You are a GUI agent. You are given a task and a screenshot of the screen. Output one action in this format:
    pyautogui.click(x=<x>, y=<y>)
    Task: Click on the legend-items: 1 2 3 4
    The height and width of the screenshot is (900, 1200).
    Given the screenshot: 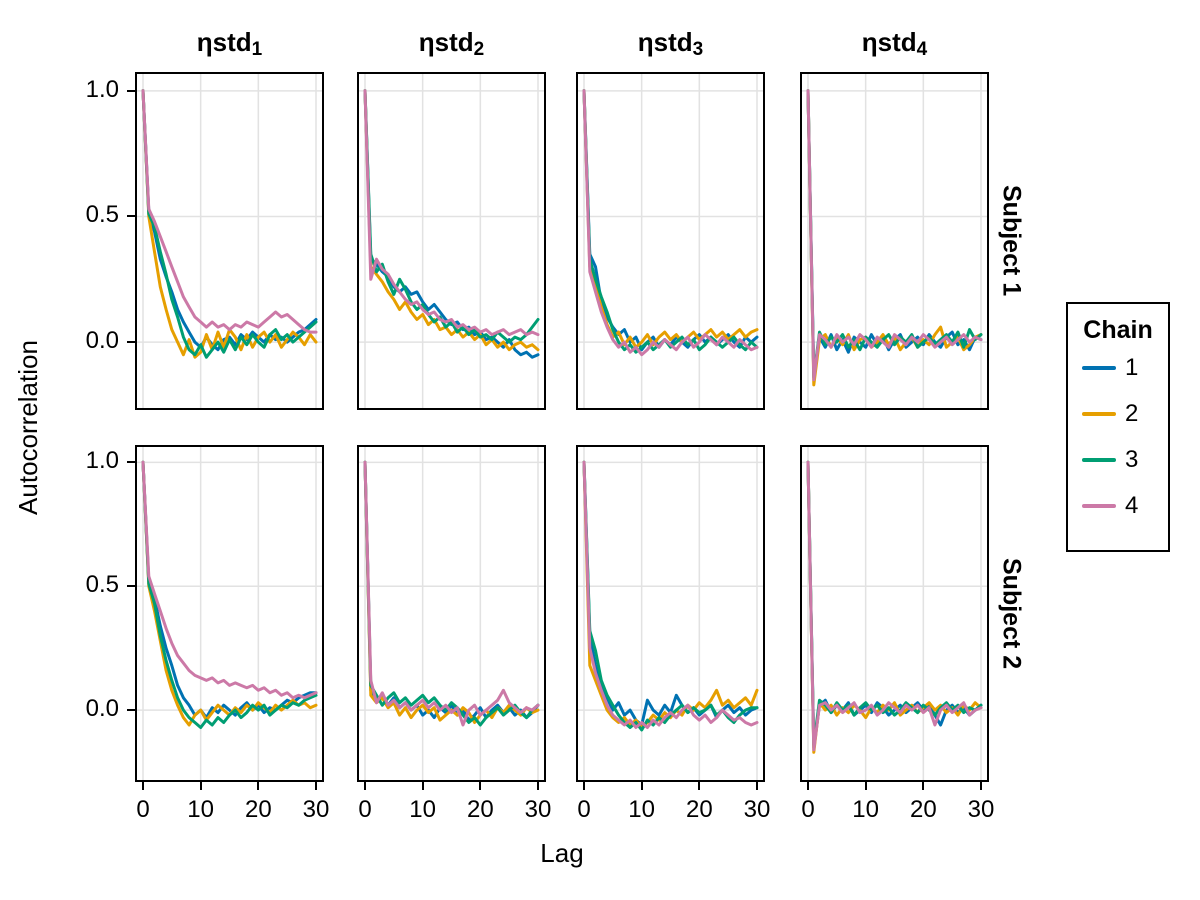 What is the action you would take?
    pyautogui.click(x=1118, y=437)
    